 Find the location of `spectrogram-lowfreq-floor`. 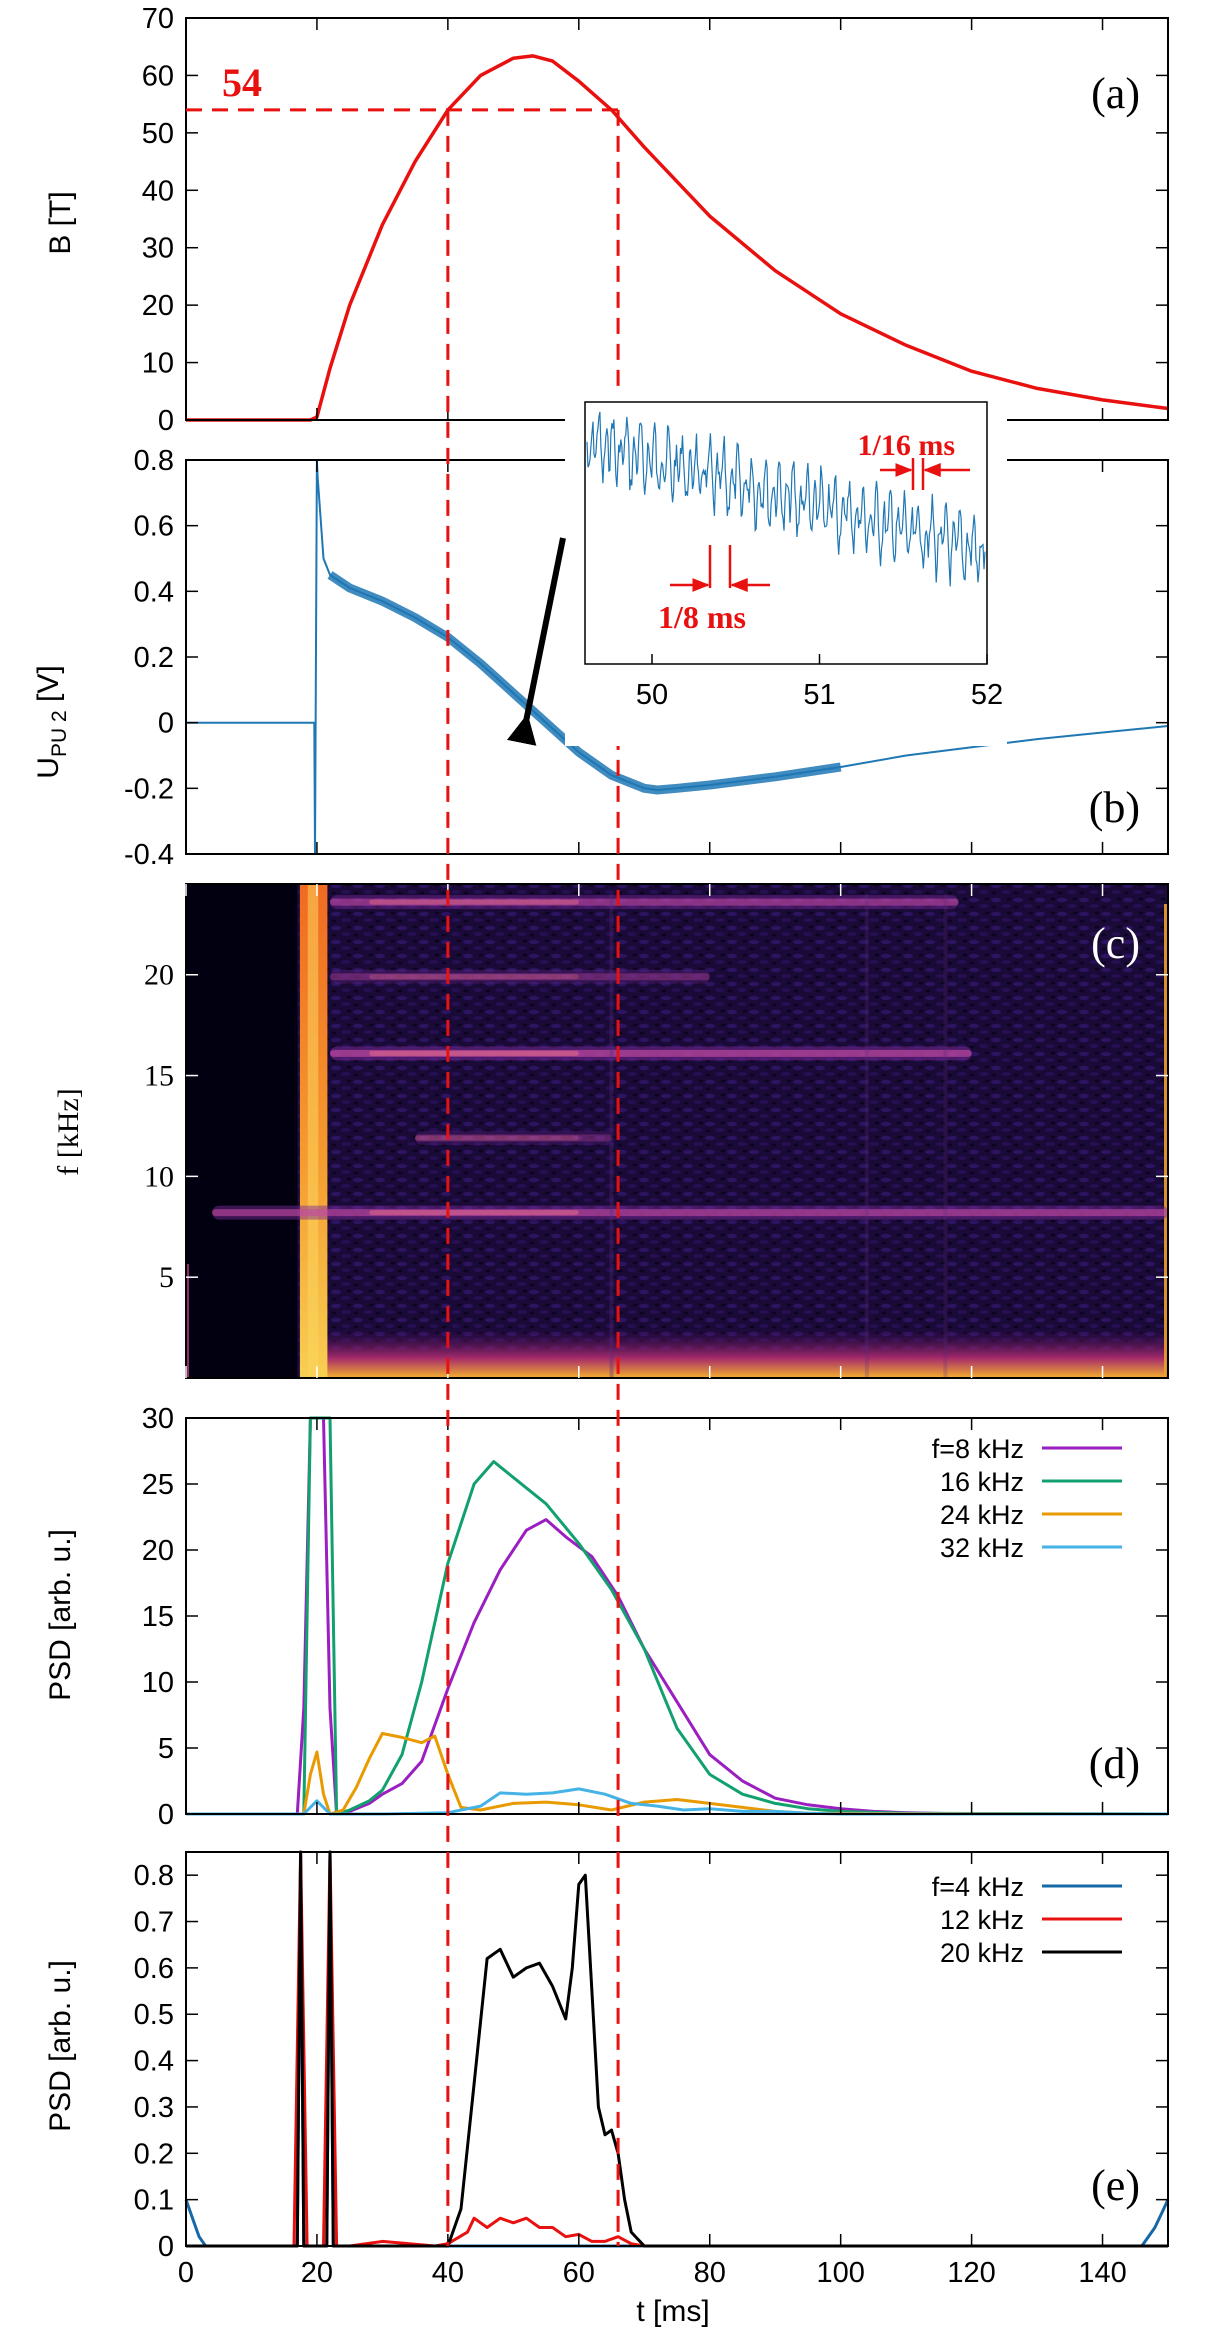

spectrogram-lowfreq-floor is located at coordinates (741, 1353).